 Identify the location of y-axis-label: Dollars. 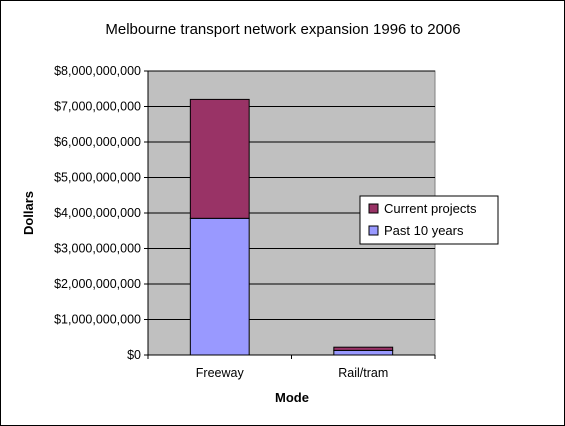
(28, 213).